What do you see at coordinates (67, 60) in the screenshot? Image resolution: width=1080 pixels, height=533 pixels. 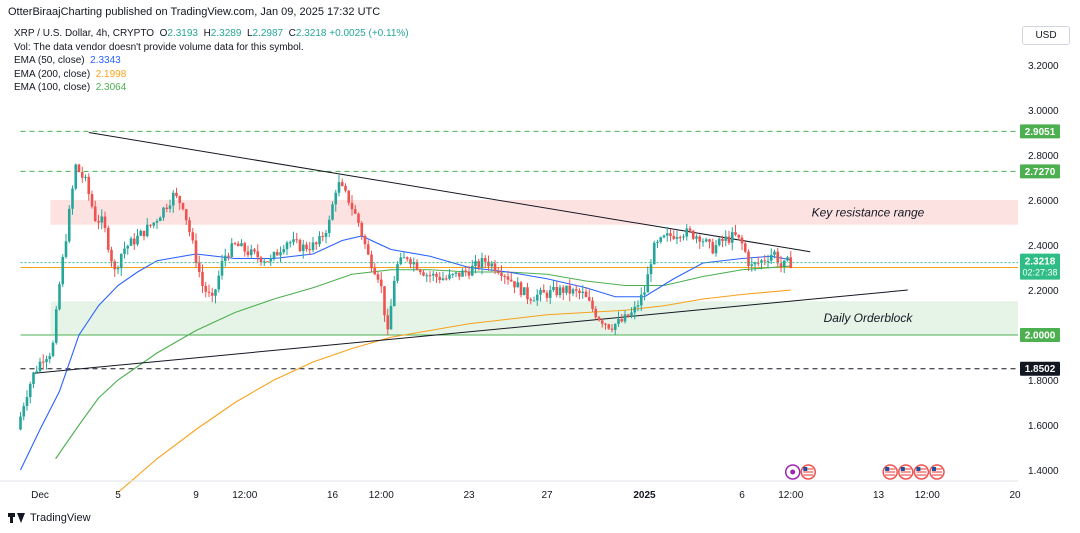 I see `indicator-ema50: EMA (50, close) 2.3343` at bounding box center [67, 60].